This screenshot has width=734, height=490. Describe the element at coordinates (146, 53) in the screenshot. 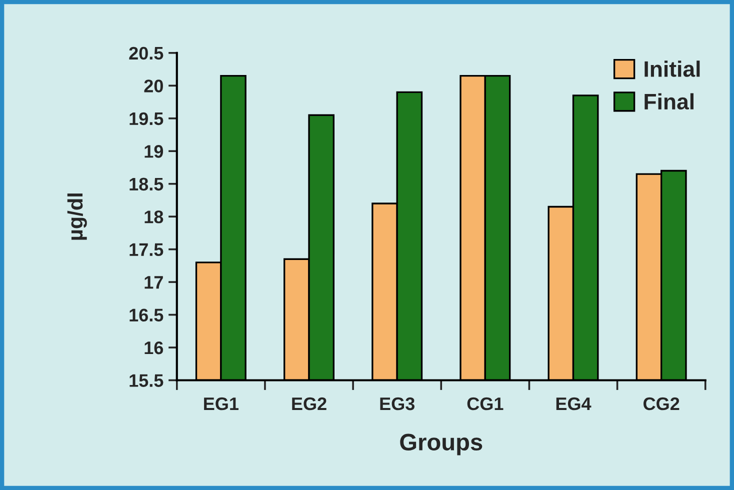

I see `y-tick-label: 20.5` at that location.